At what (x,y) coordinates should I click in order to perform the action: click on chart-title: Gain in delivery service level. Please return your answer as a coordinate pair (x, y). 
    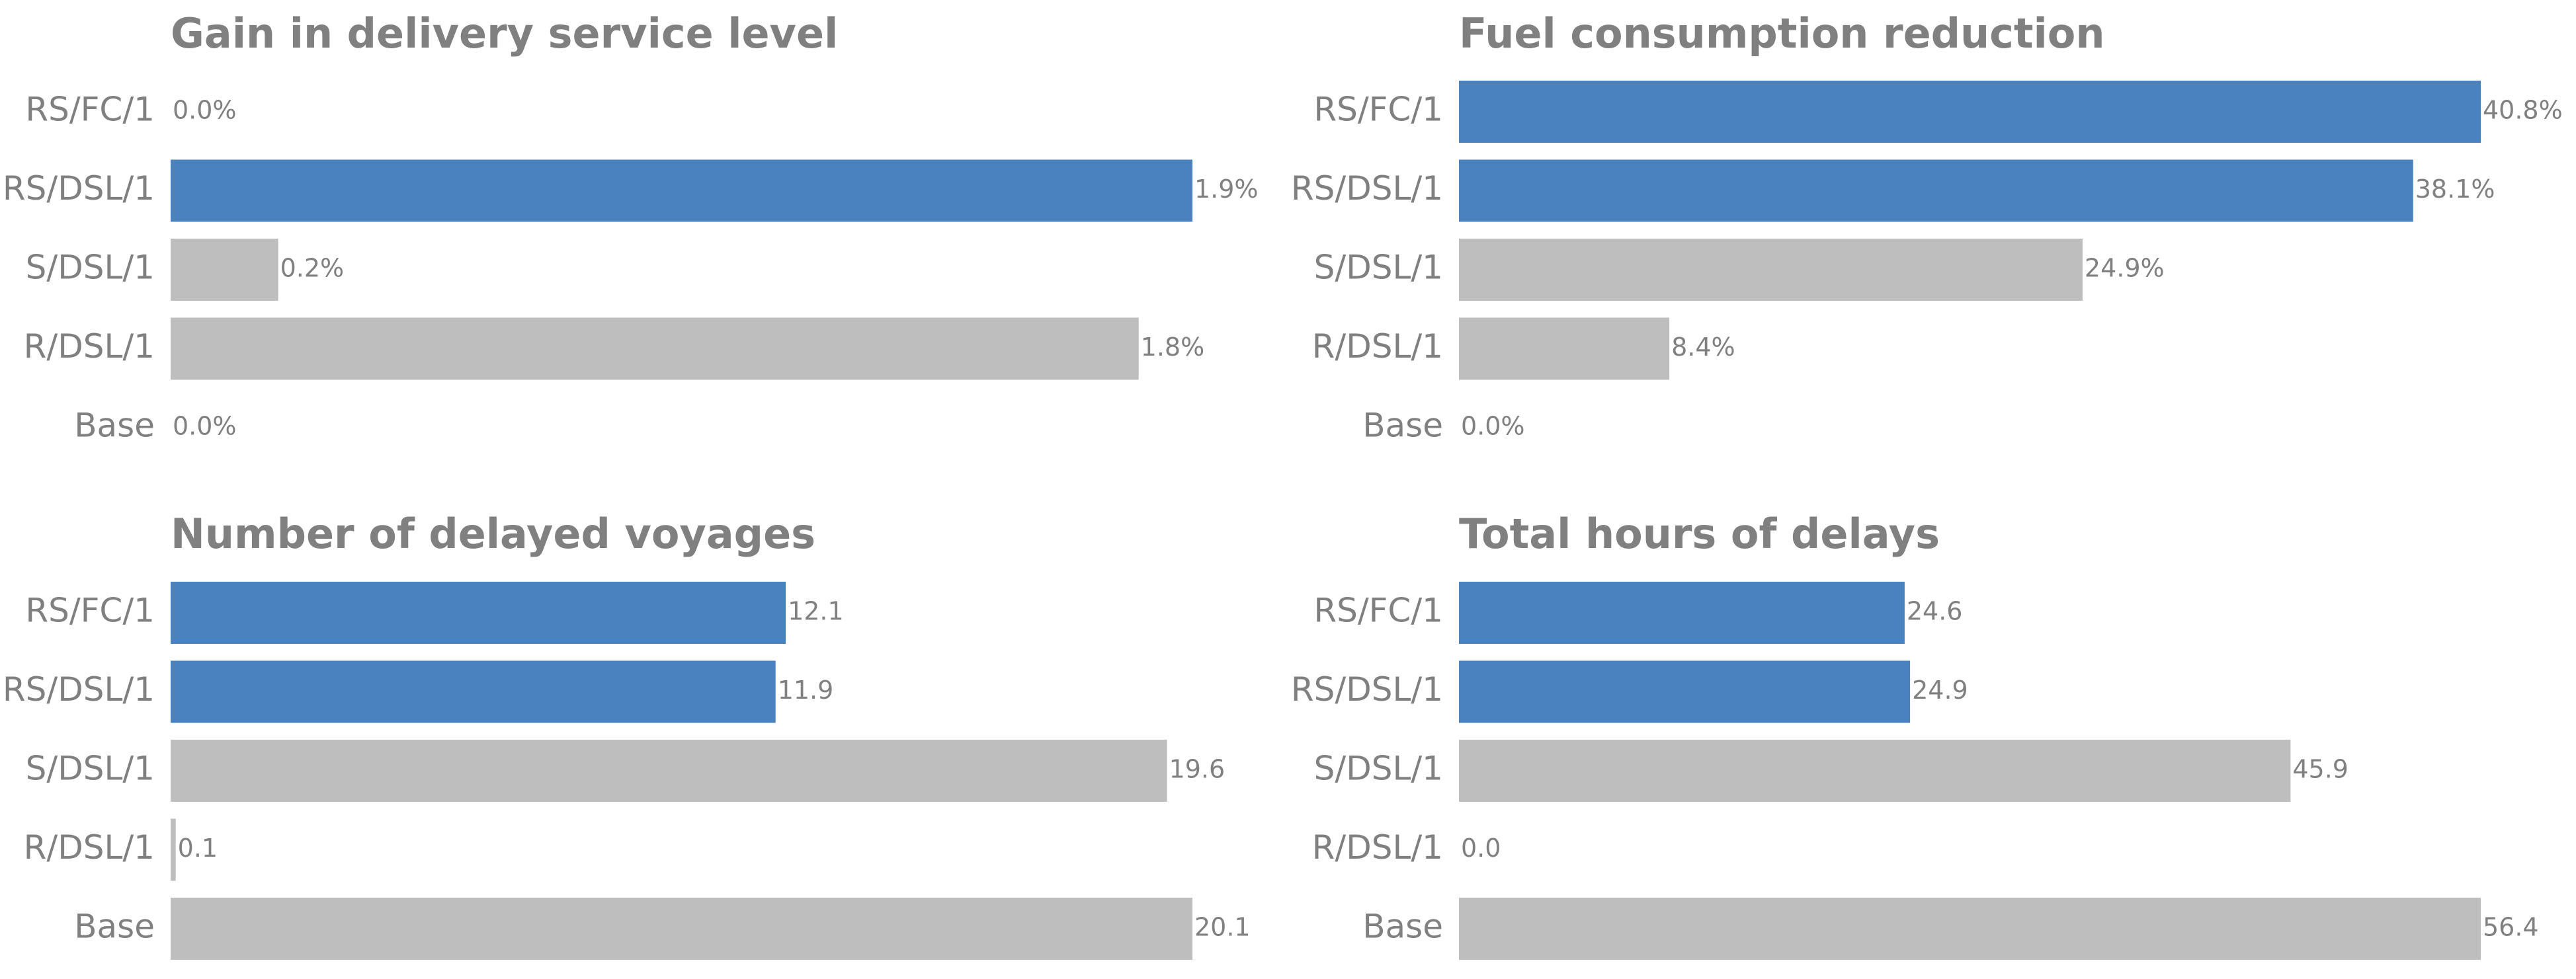
    Looking at the image, I should click on (505, 33).